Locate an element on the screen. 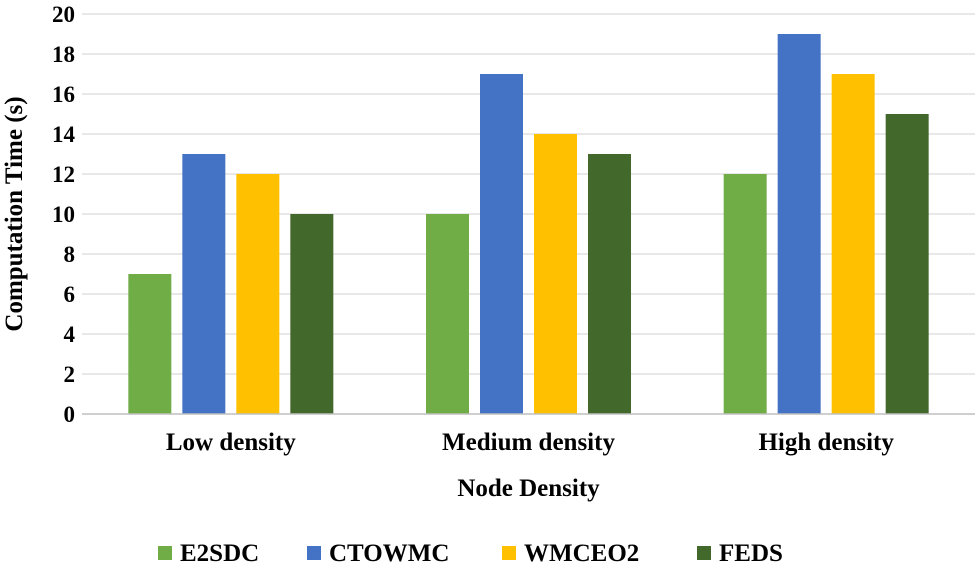  legend-swatch-wmceo2 is located at coordinates (509, 553).